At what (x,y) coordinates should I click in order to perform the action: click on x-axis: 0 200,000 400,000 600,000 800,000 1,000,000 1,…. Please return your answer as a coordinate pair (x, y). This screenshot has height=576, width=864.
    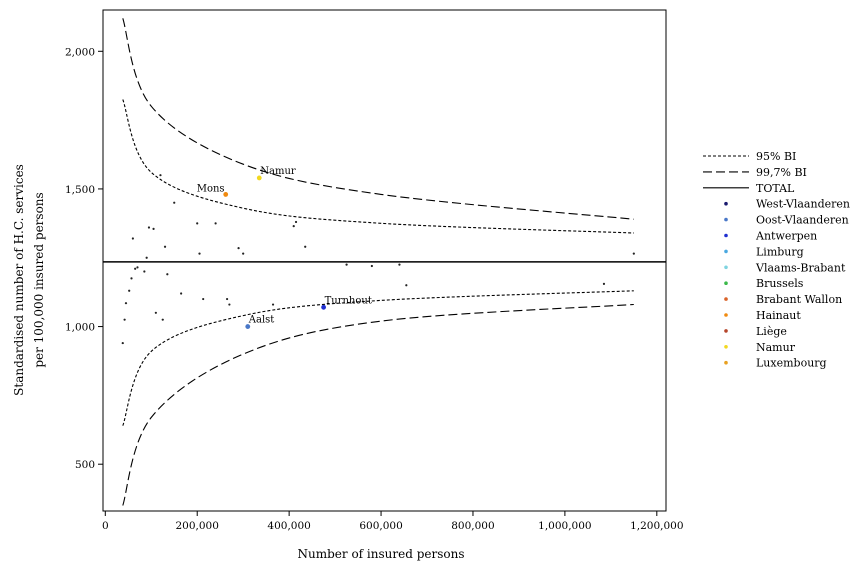
    Looking at the image, I should click on (393, 521).